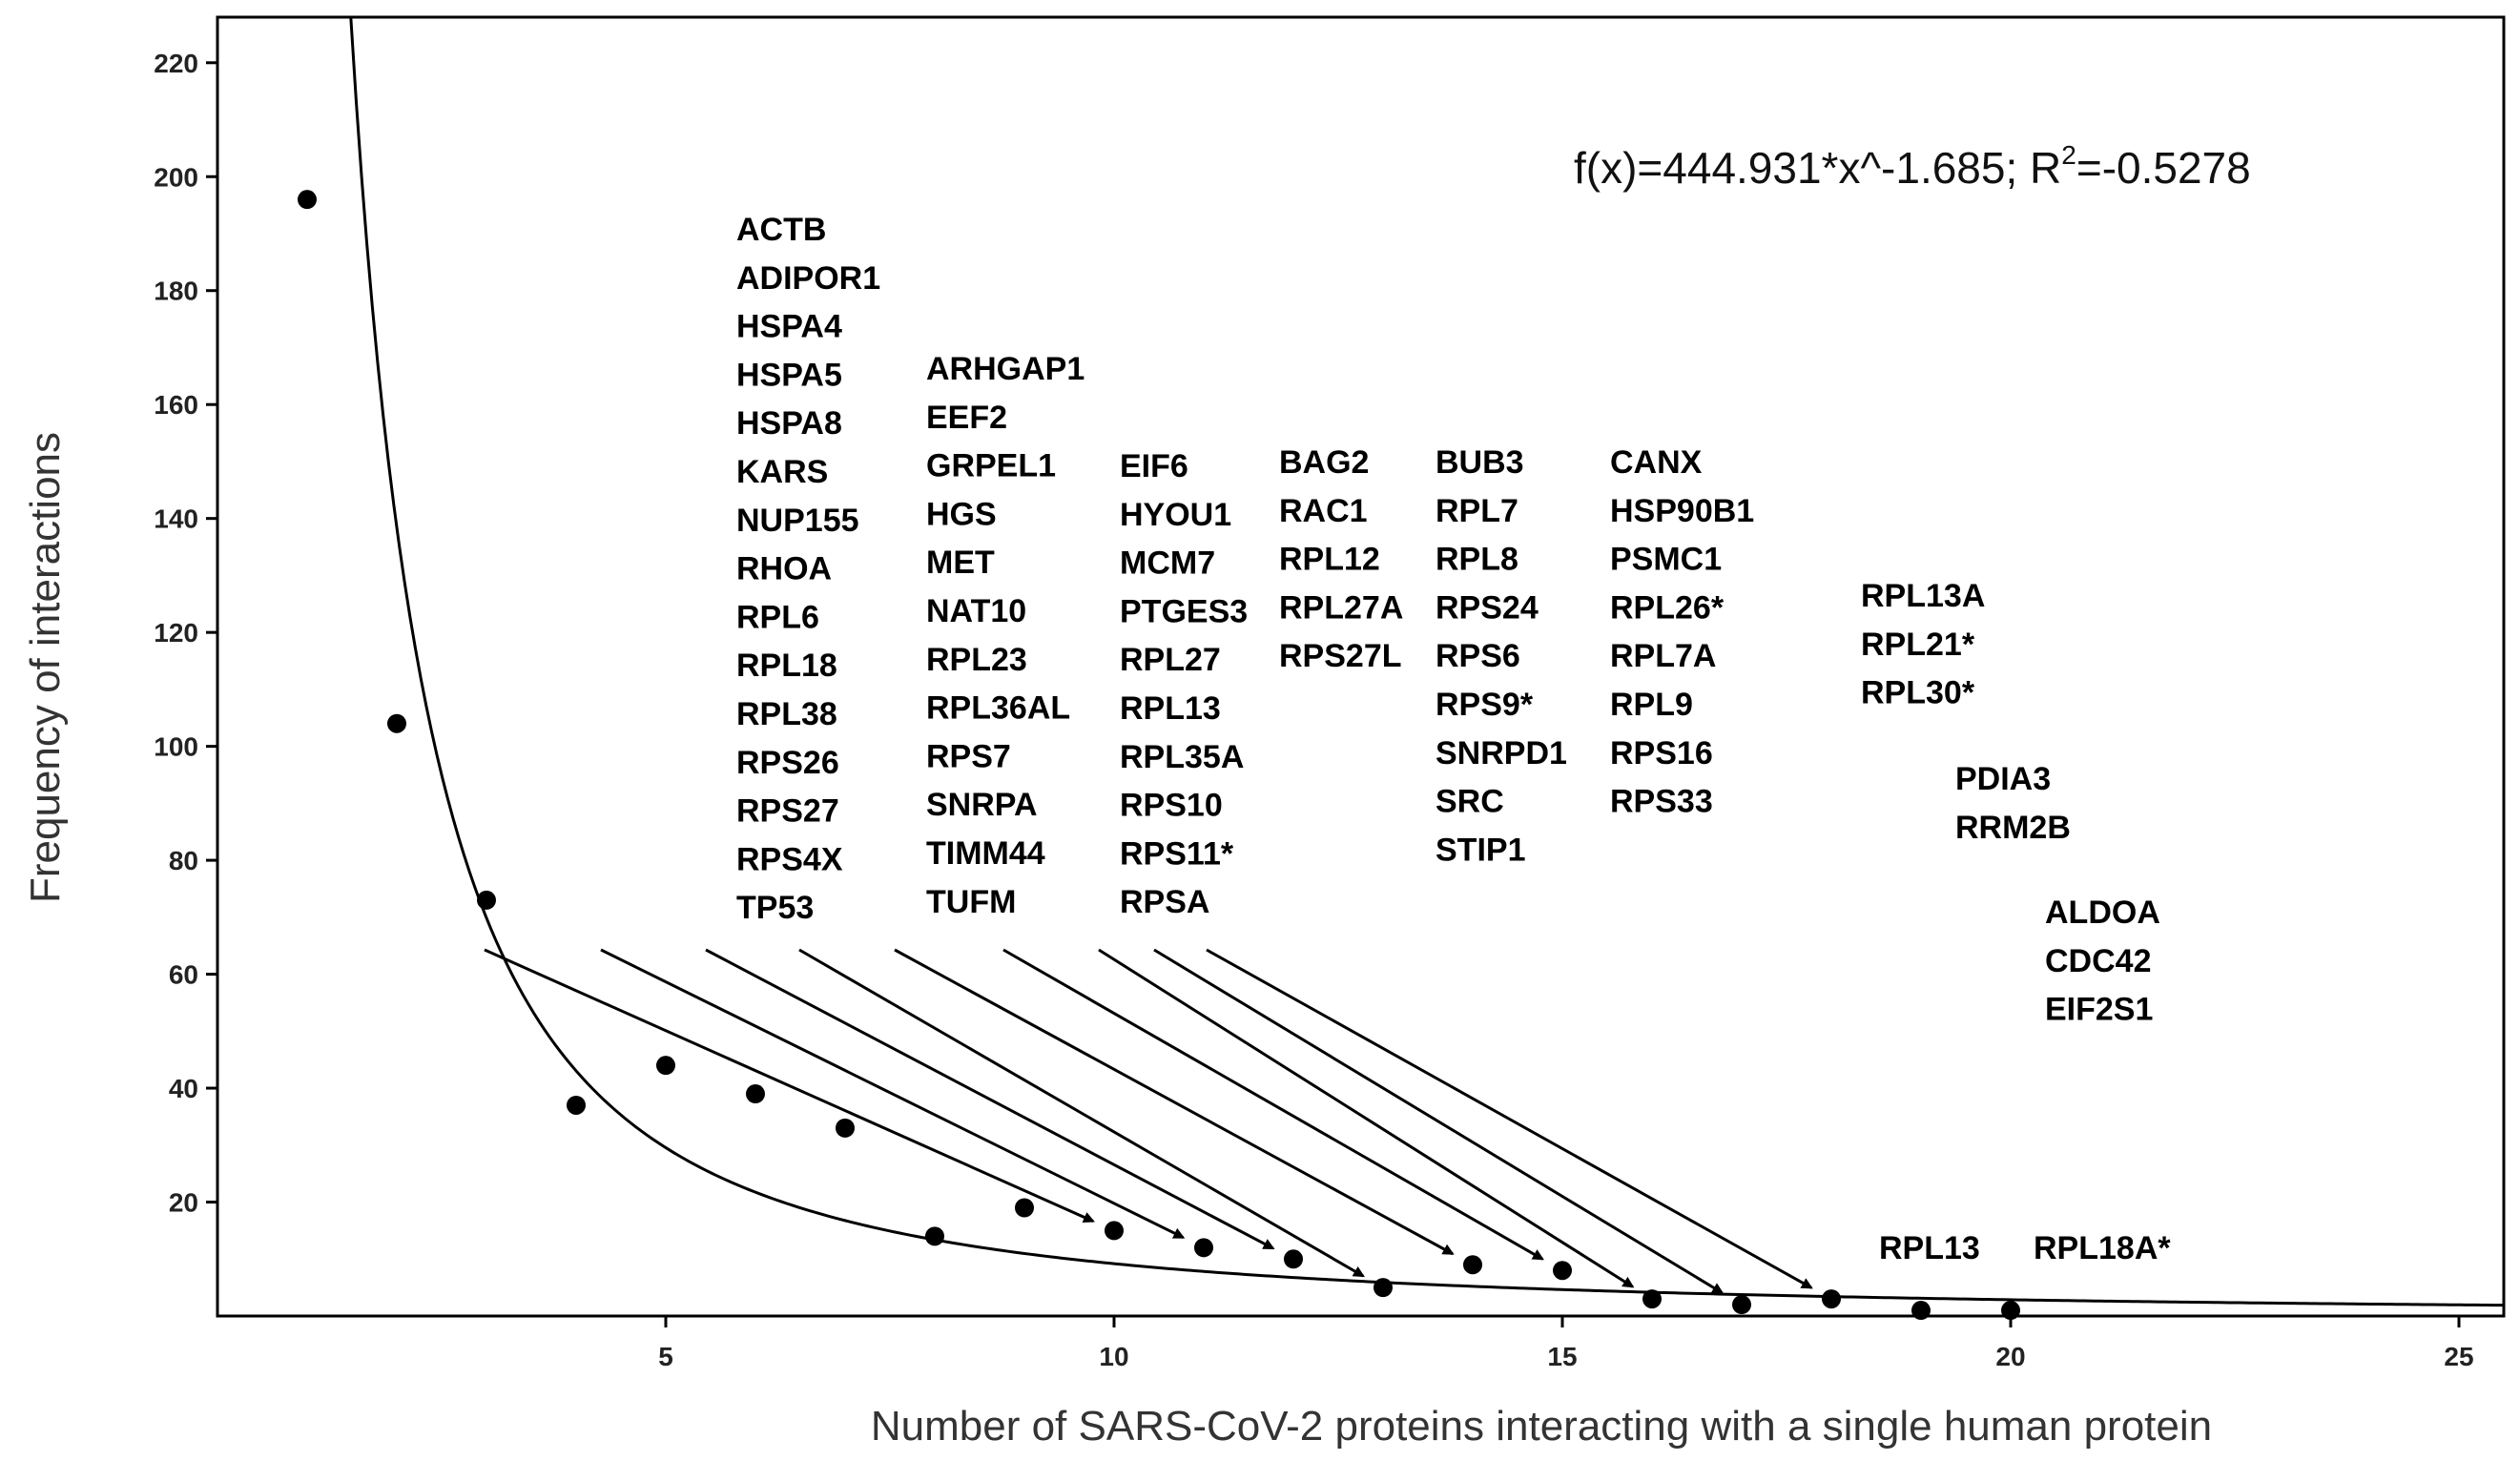  What do you see at coordinates (962, 514) in the screenshot?
I see `gene-label: HGS` at bounding box center [962, 514].